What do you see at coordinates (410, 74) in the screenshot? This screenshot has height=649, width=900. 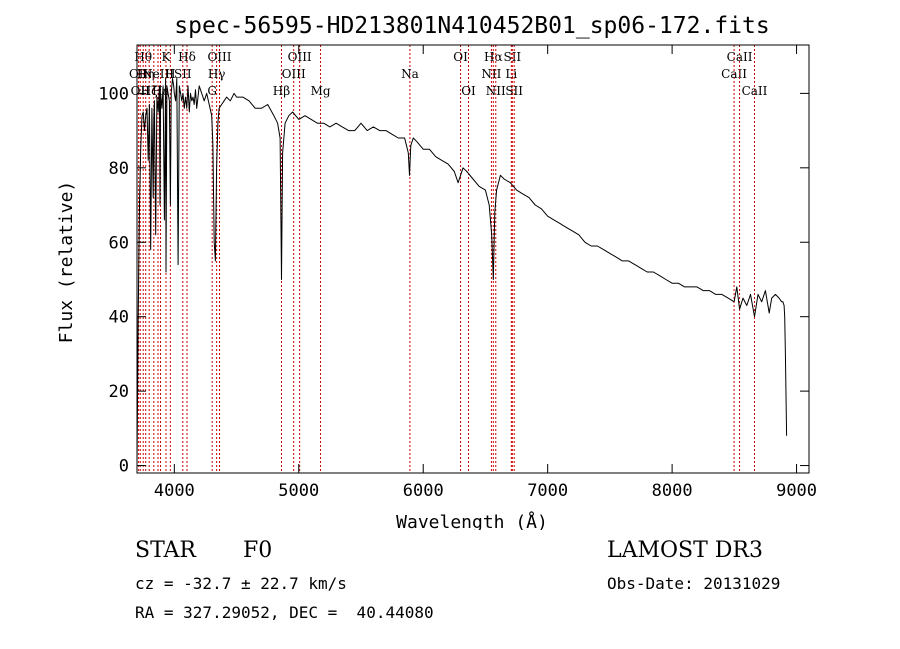 I see `spectral-line-label-19: Na` at bounding box center [410, 74].